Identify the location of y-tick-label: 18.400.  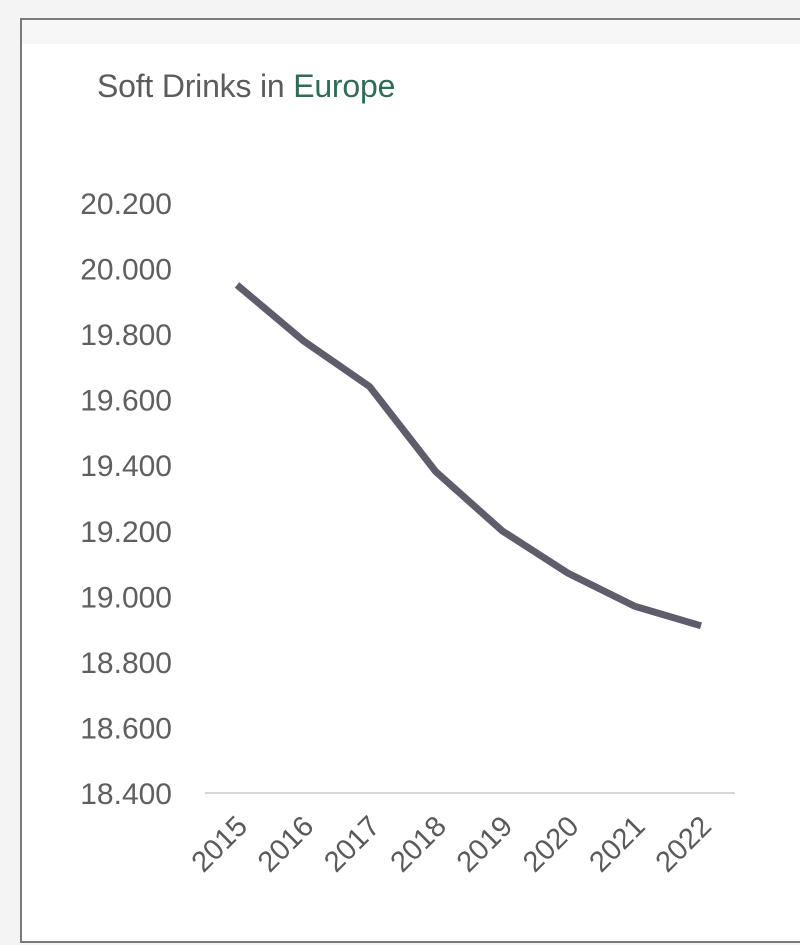
(126, 794).